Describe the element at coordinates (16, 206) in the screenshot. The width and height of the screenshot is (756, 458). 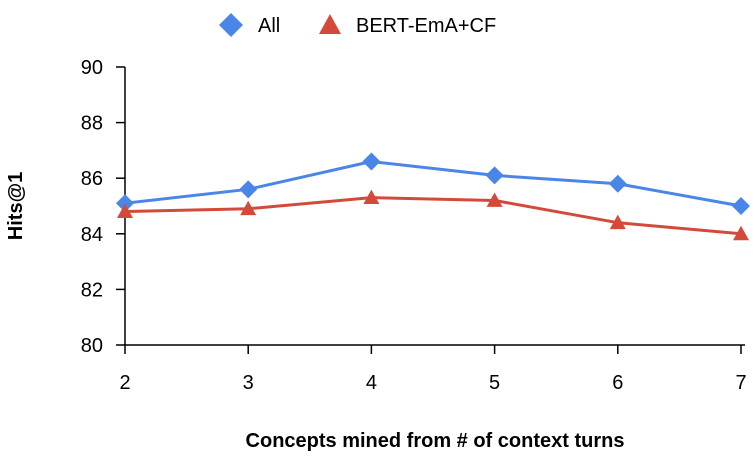
I see `y-axis-title: Hits@1` at that location.